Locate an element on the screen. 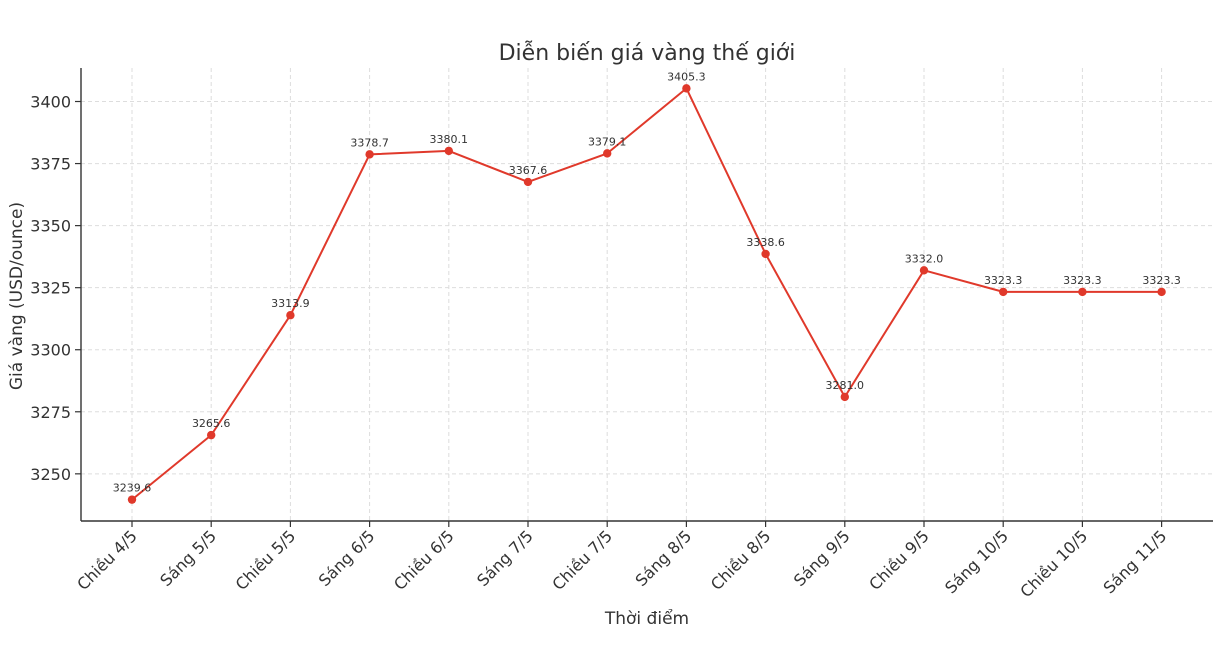  y-tick-label: 3250 is located at coordinates (50, 474).